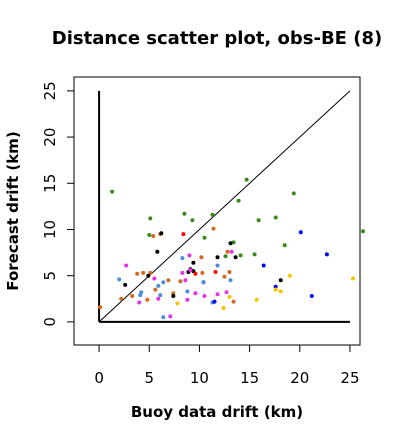  Describe the element at coordinates (299, 378) in the screenshot. I see `x-tick-label: 20` at that location.